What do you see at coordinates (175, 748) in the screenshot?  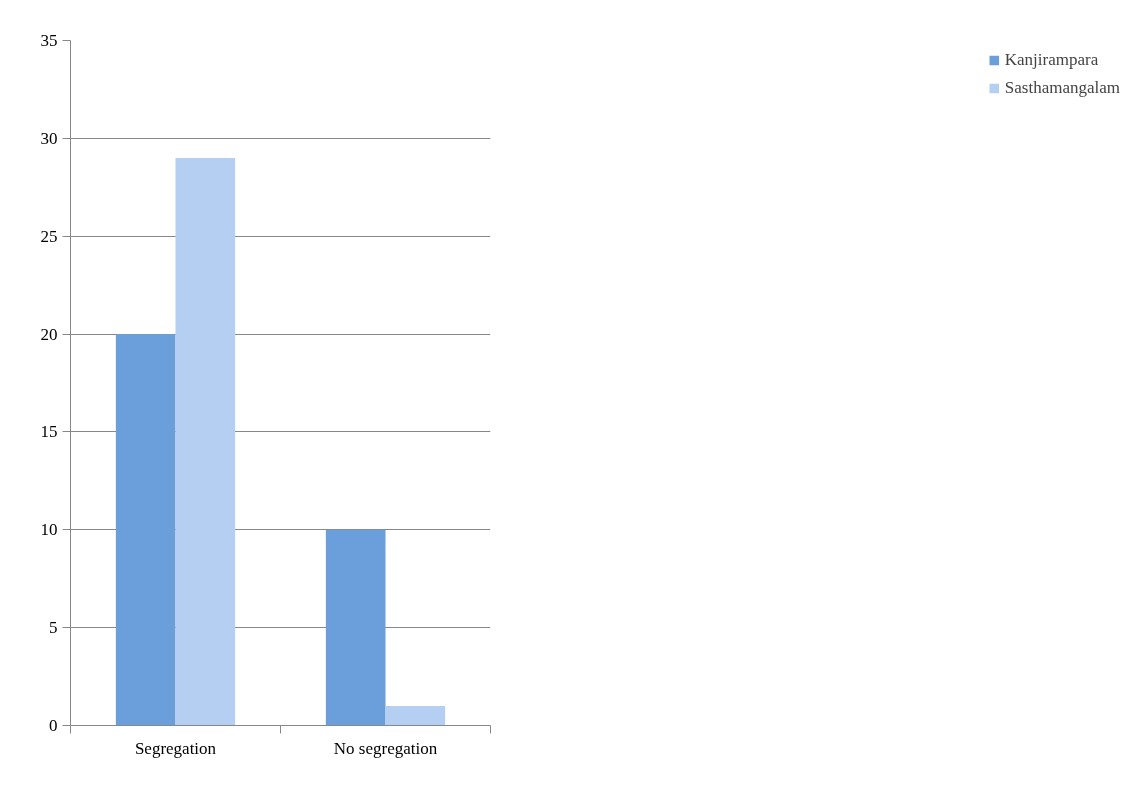 I see `x-tick-label: Segregation` at bounding box center [175, 748].